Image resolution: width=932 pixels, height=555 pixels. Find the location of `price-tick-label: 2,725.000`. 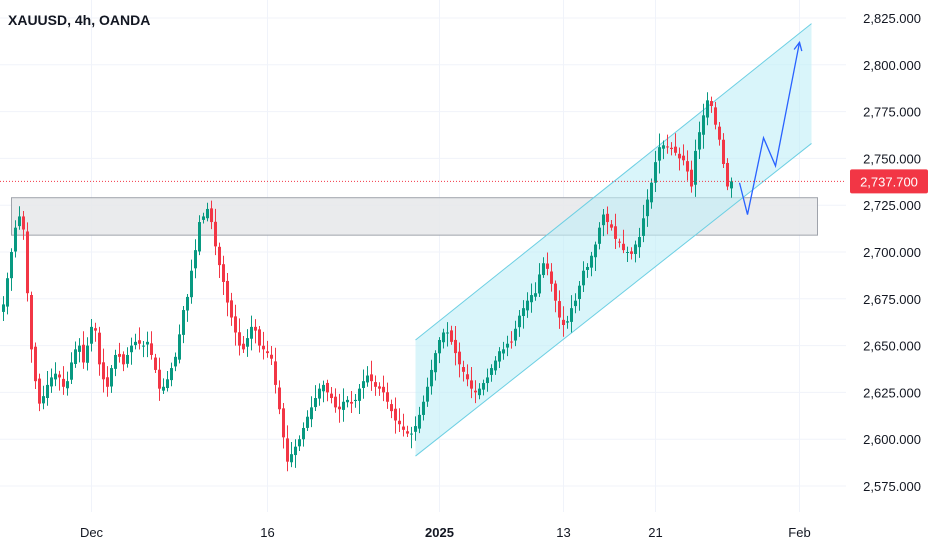

price-tick-label: 2,725.000 is located at coordinates (892, 205).